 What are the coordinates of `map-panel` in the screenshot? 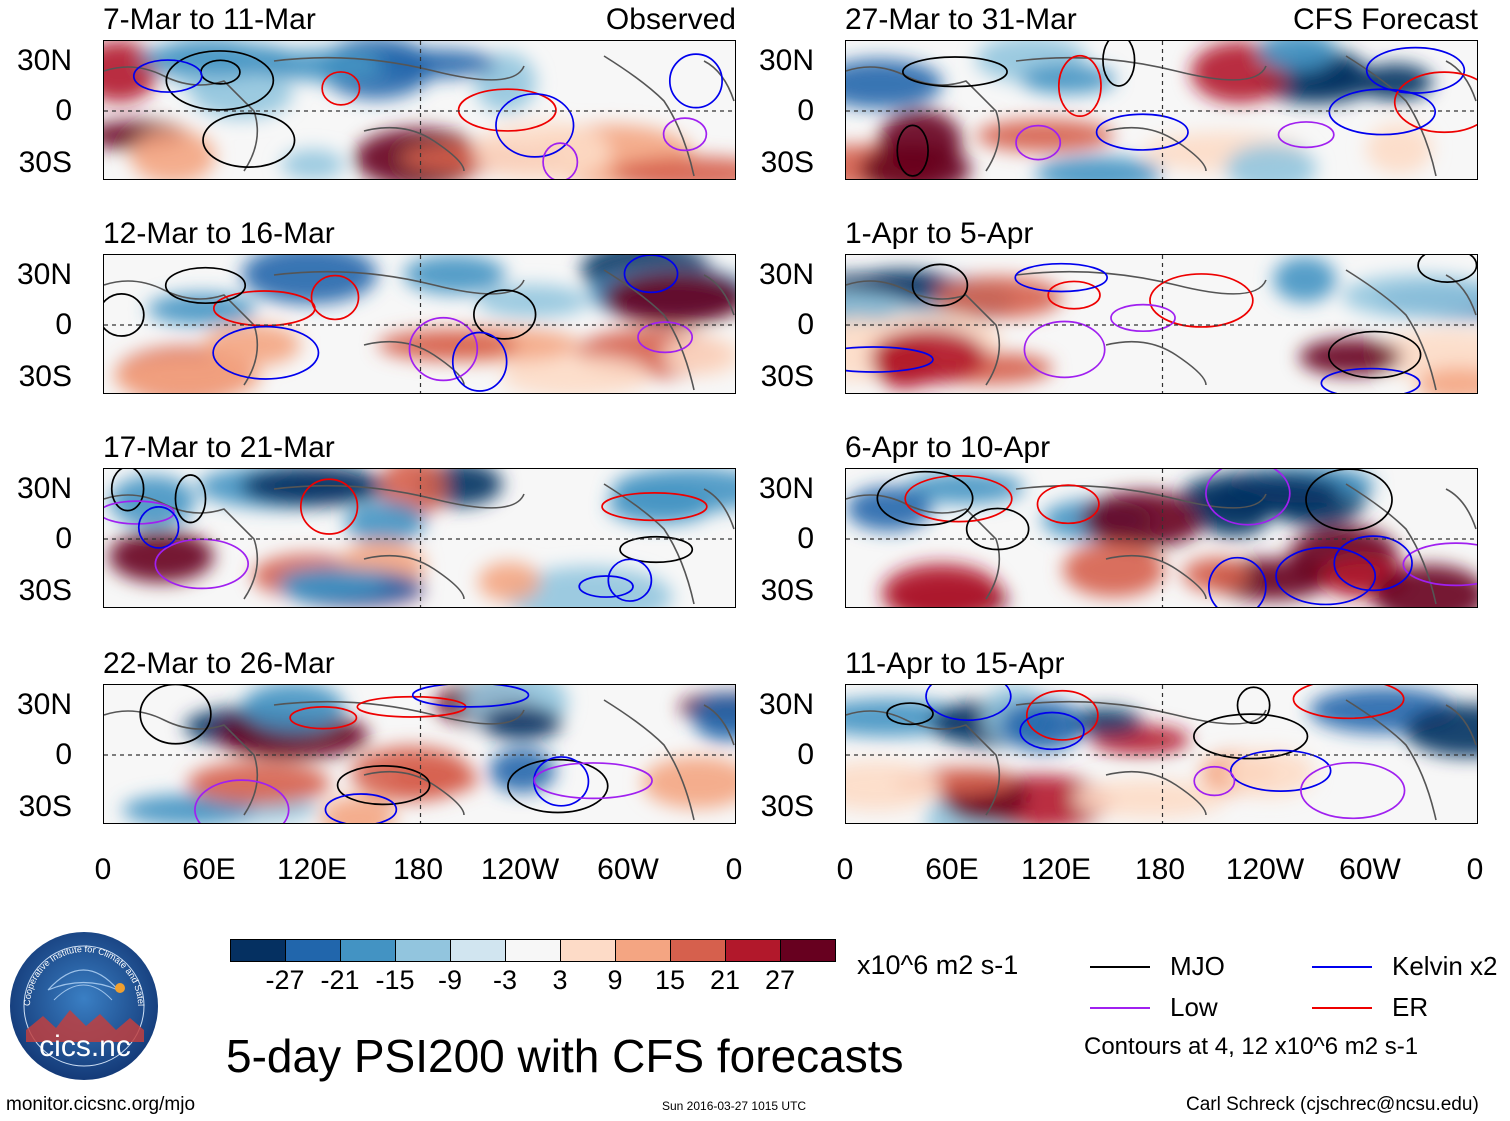 It's located at (419, 754).